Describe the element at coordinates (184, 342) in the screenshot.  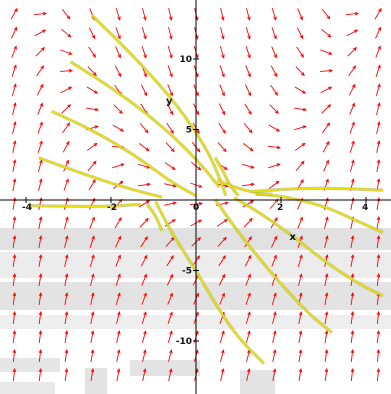
I see `y-tick-label: -10` at that location.